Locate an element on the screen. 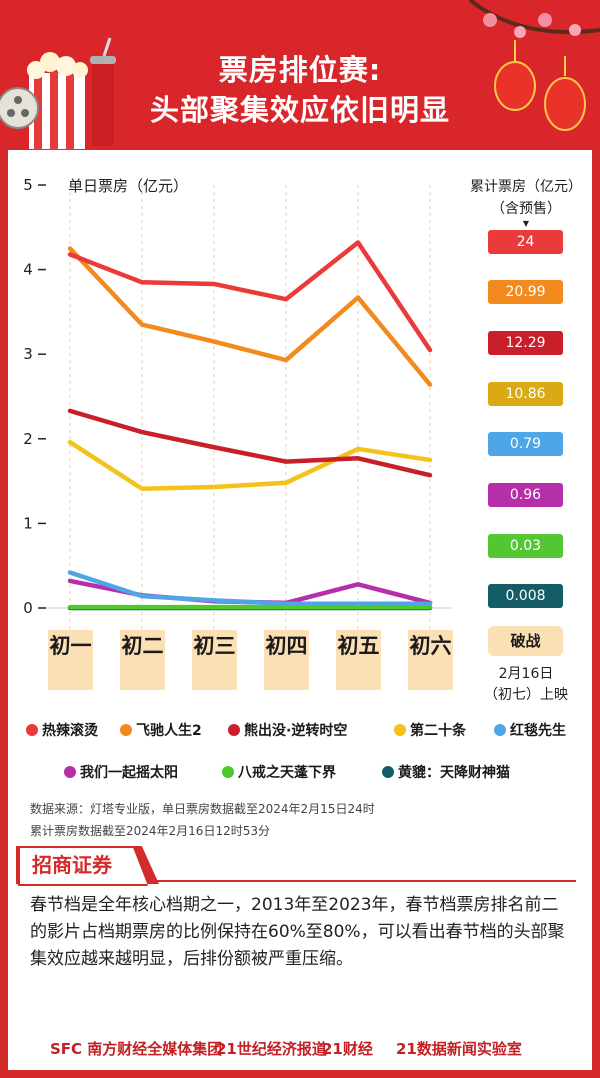 The height and width of the screenshot is (1078, 600). x-tick-label: 初一 is located at coordinates (70, 645).